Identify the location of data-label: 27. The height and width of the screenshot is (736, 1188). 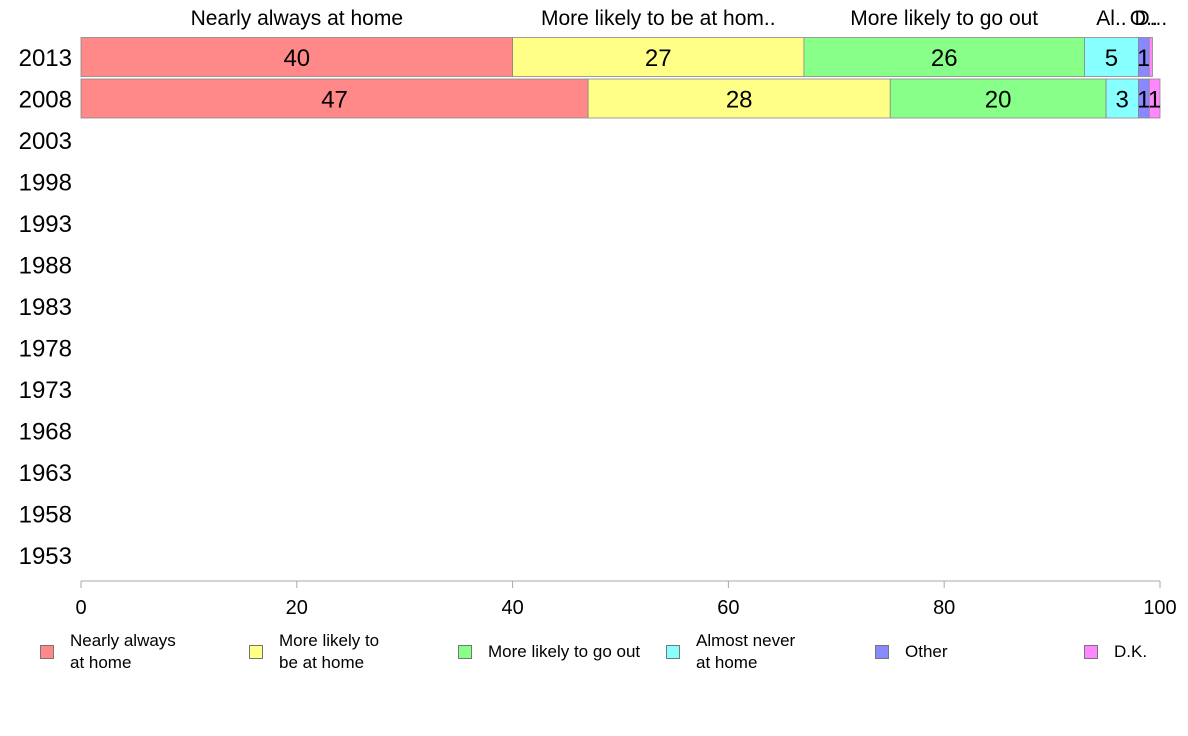
(658, 58).